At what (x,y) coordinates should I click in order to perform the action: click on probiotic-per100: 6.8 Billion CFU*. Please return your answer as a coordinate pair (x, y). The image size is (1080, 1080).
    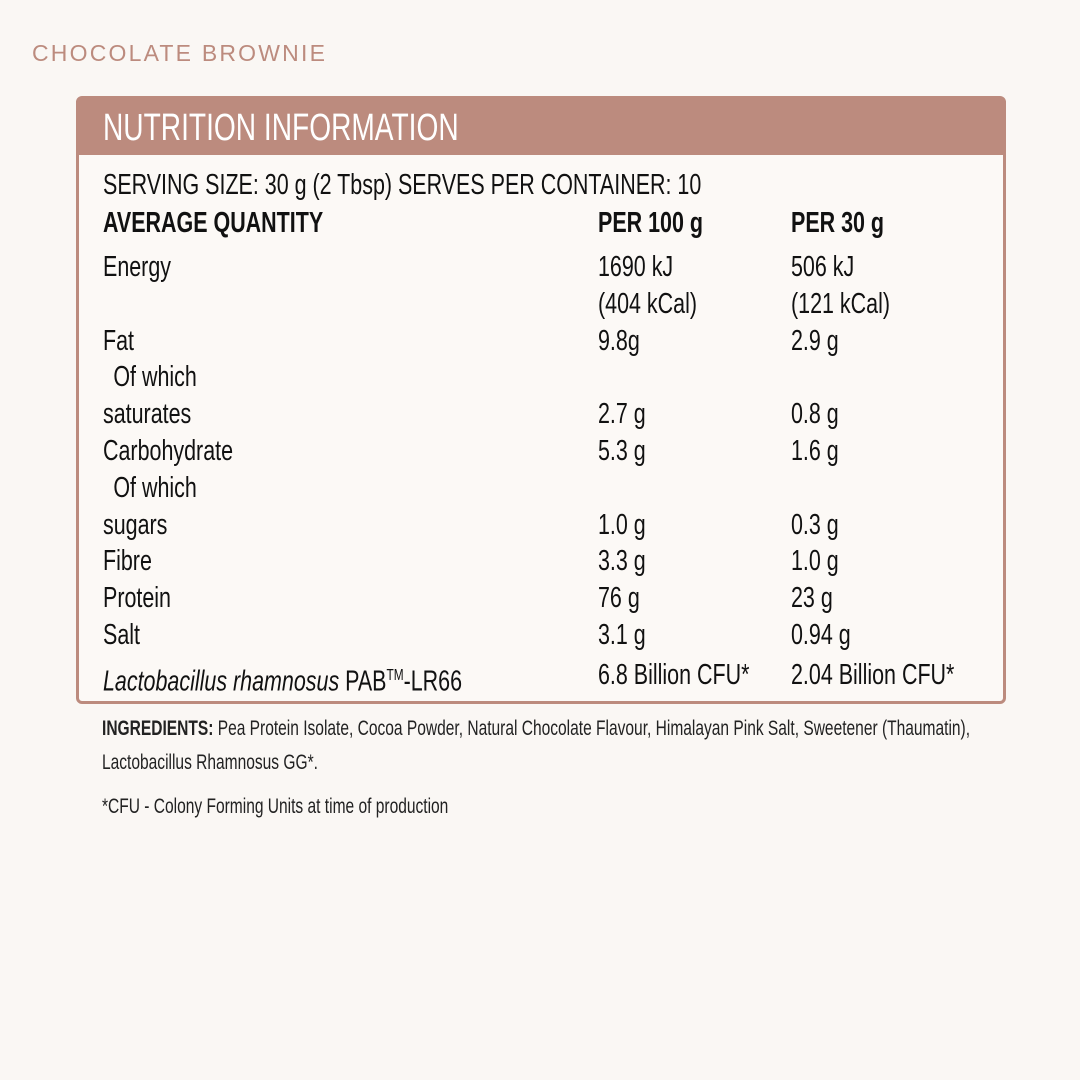
    Looking at the image, I should click on (674, 675).